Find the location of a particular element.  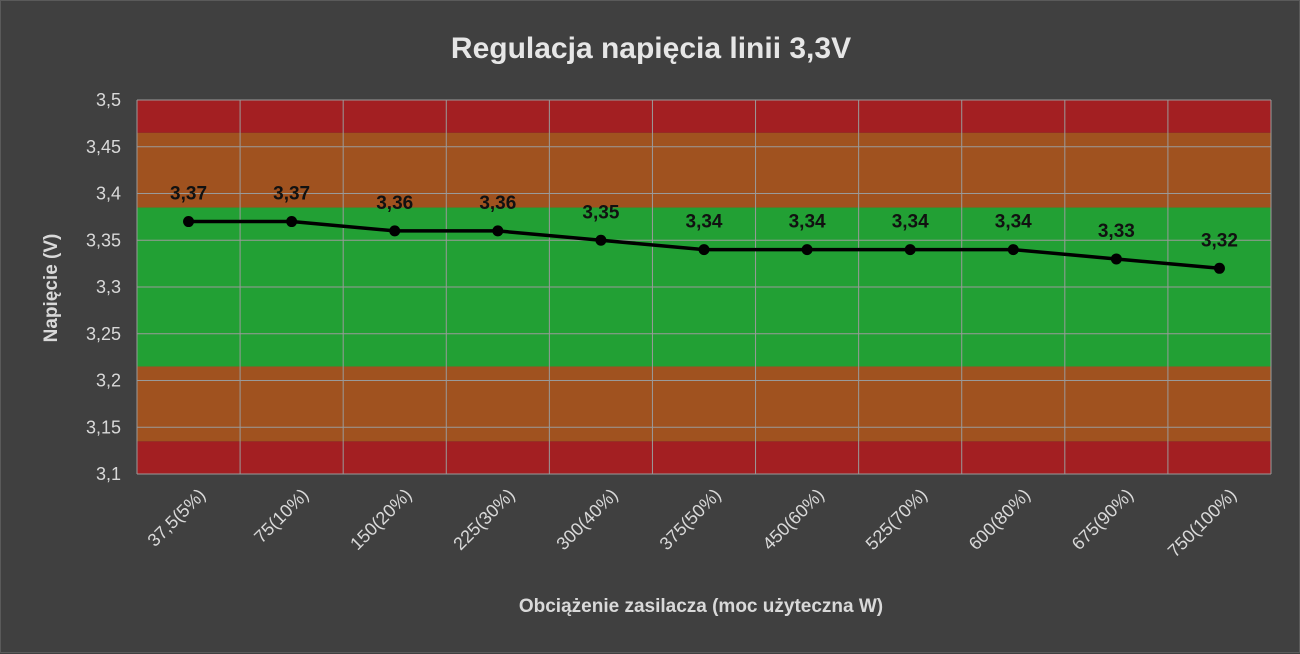

x-tick-label: 375(50%) is located at coordinates (689, 519).